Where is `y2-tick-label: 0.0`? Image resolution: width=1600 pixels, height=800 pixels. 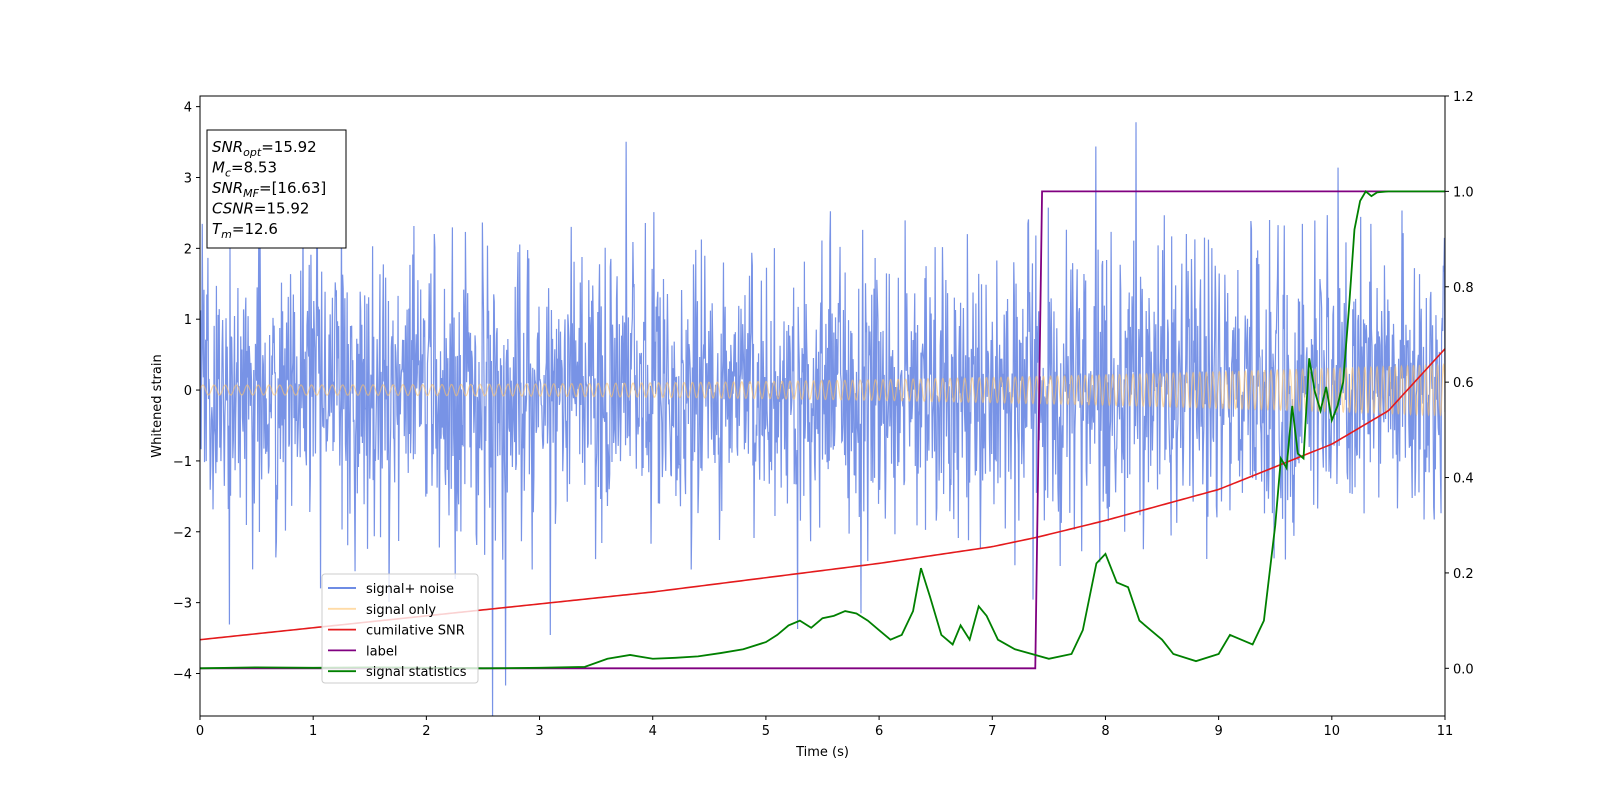
y2-tick-label: 0.0 is located at coordinates (1463, 669).